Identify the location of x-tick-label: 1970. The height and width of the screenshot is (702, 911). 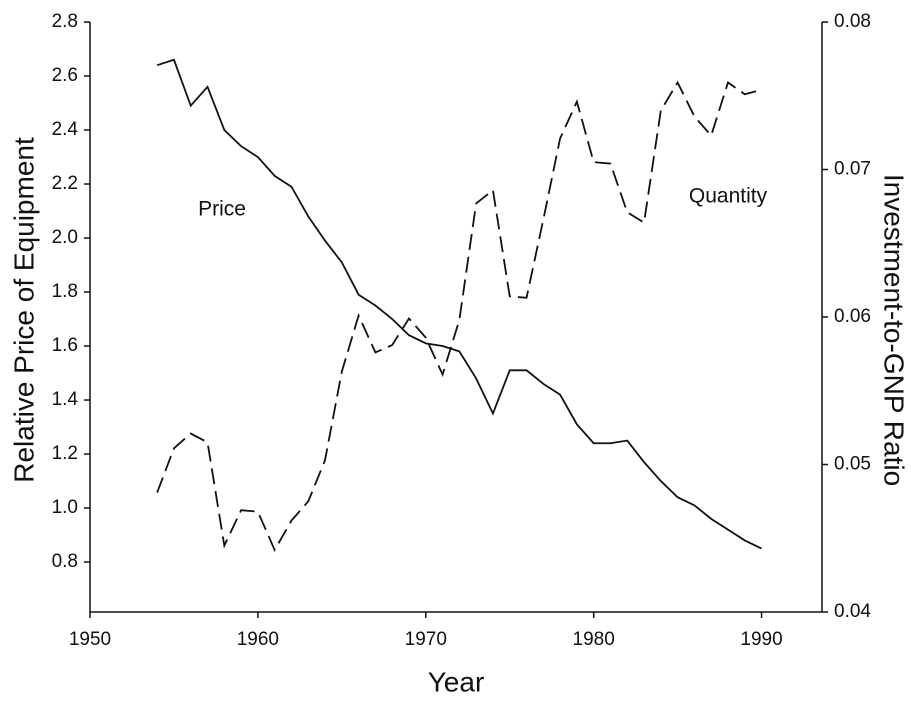
(426, 639).